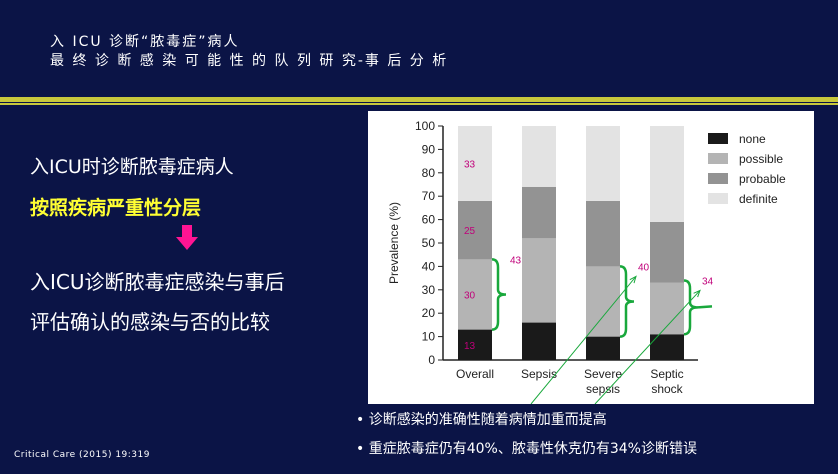 Image resolution: width=838 pixels, height=474 pixels. What do you see at coordinates (431, 360) in the screenshot?
I see `y-tick-label: 0` at bounding box center [431, 360].